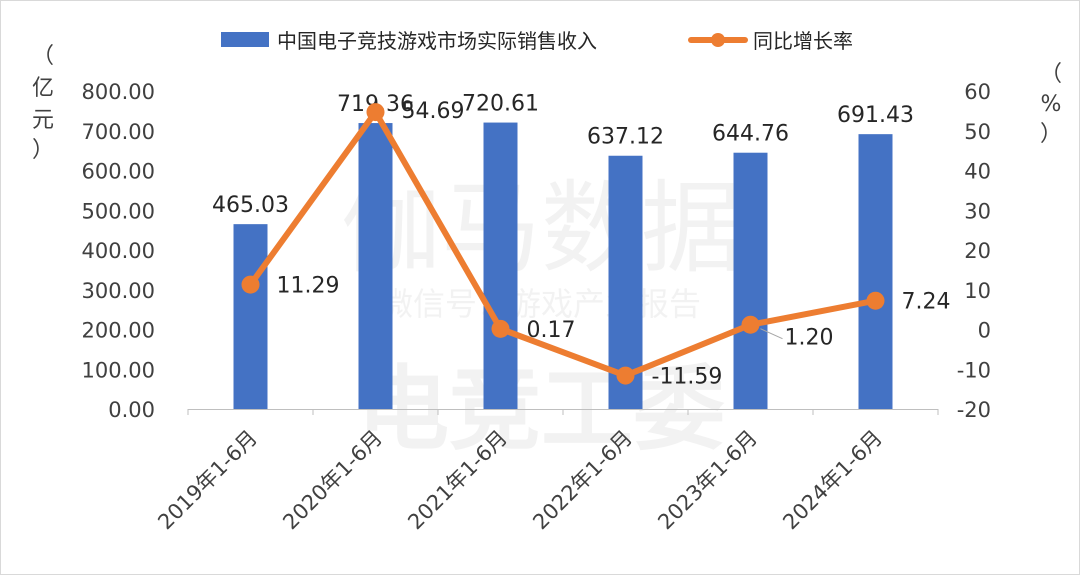 Image resolution: width=1080 pixels, height=576 pixels. I want to click on left-axis-tick: 700.00, so click(118, 132).